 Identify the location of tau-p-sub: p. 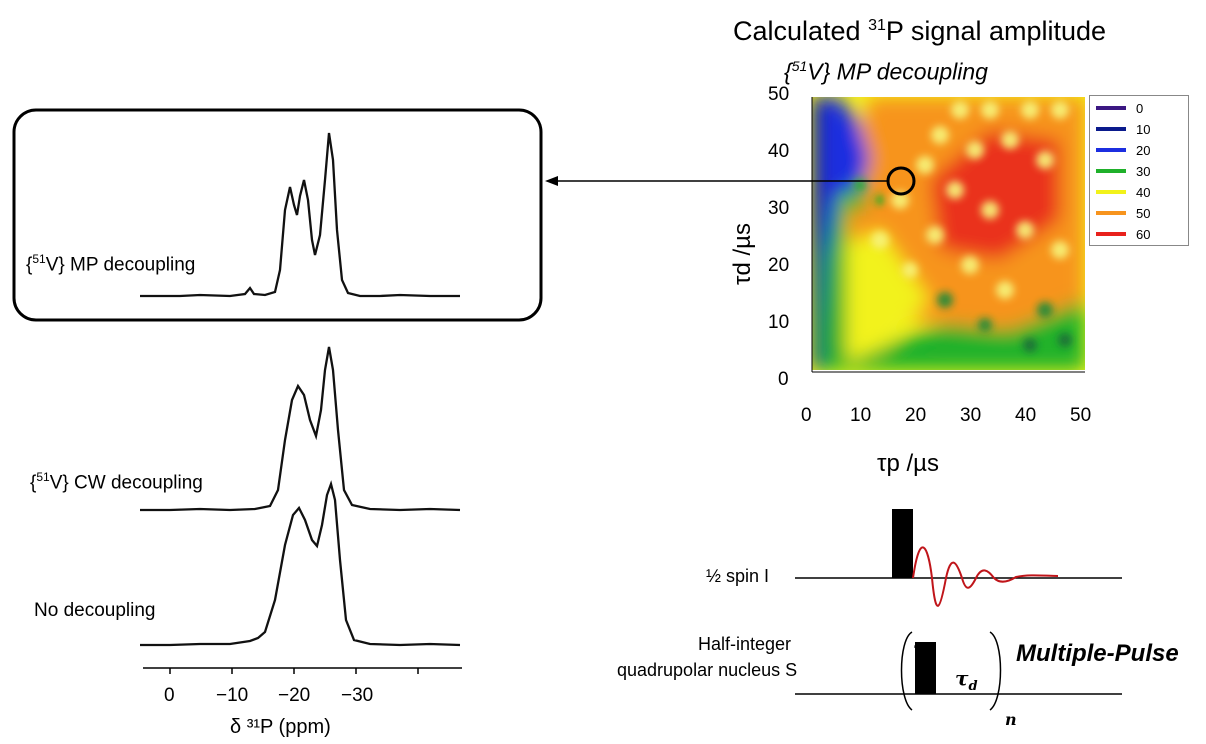
(931, 656).